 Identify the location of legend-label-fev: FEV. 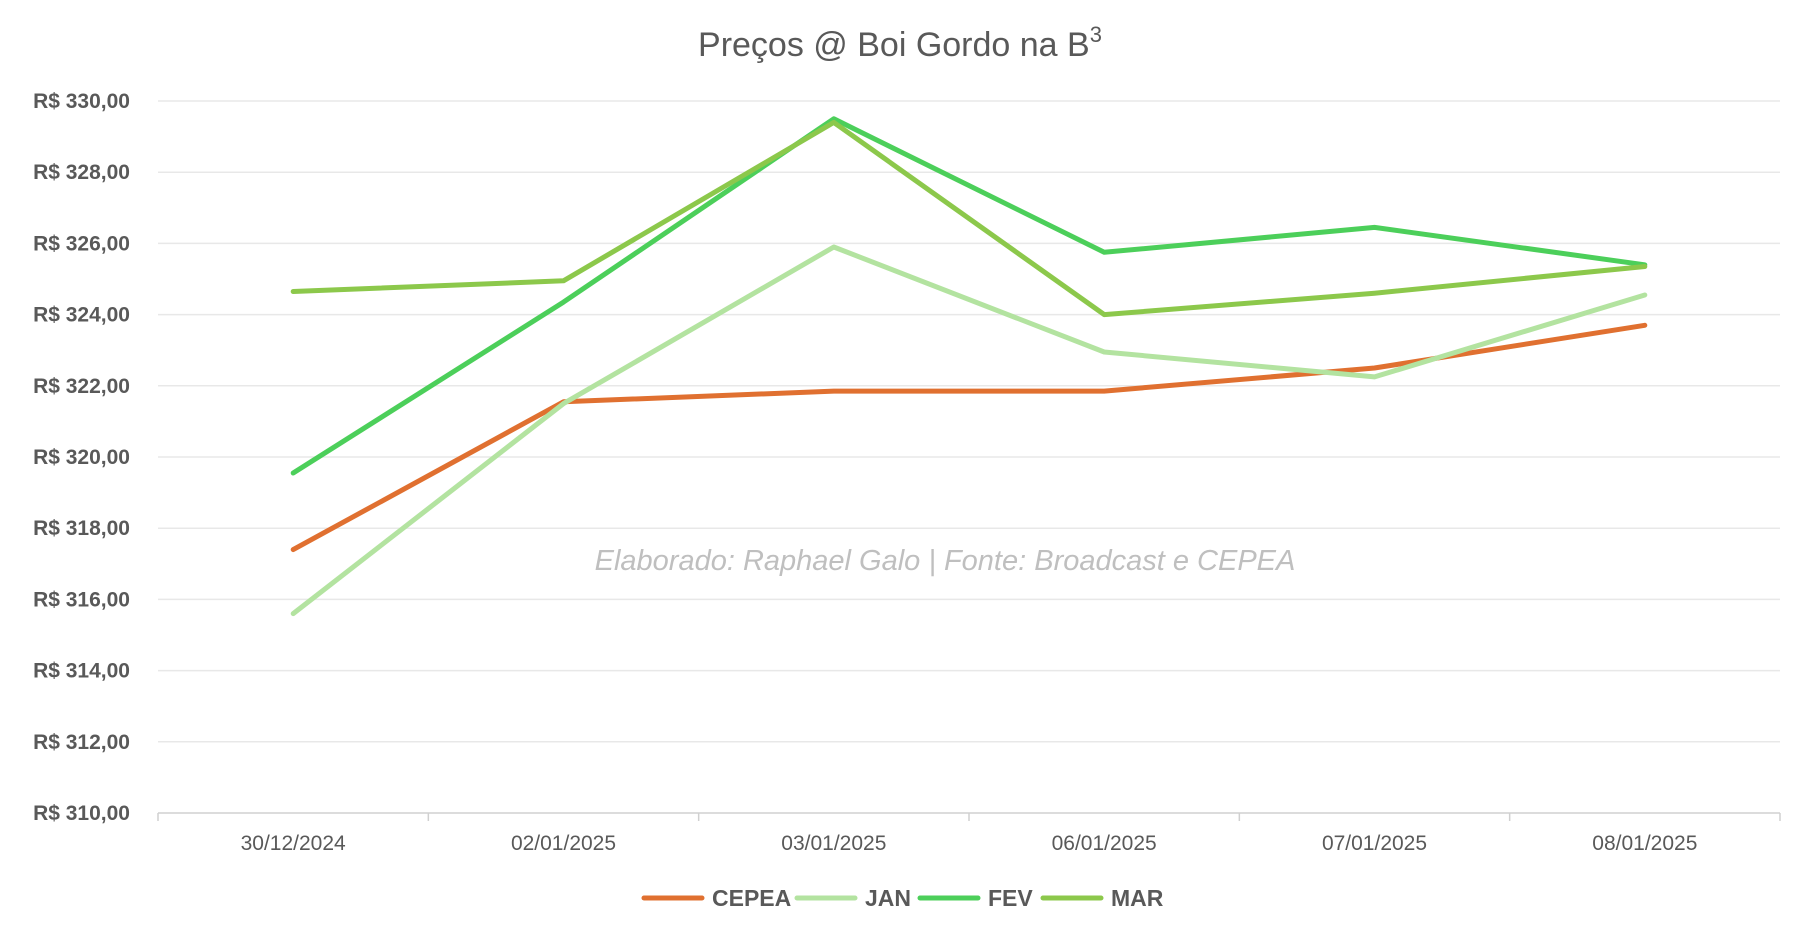
(1010, 898).